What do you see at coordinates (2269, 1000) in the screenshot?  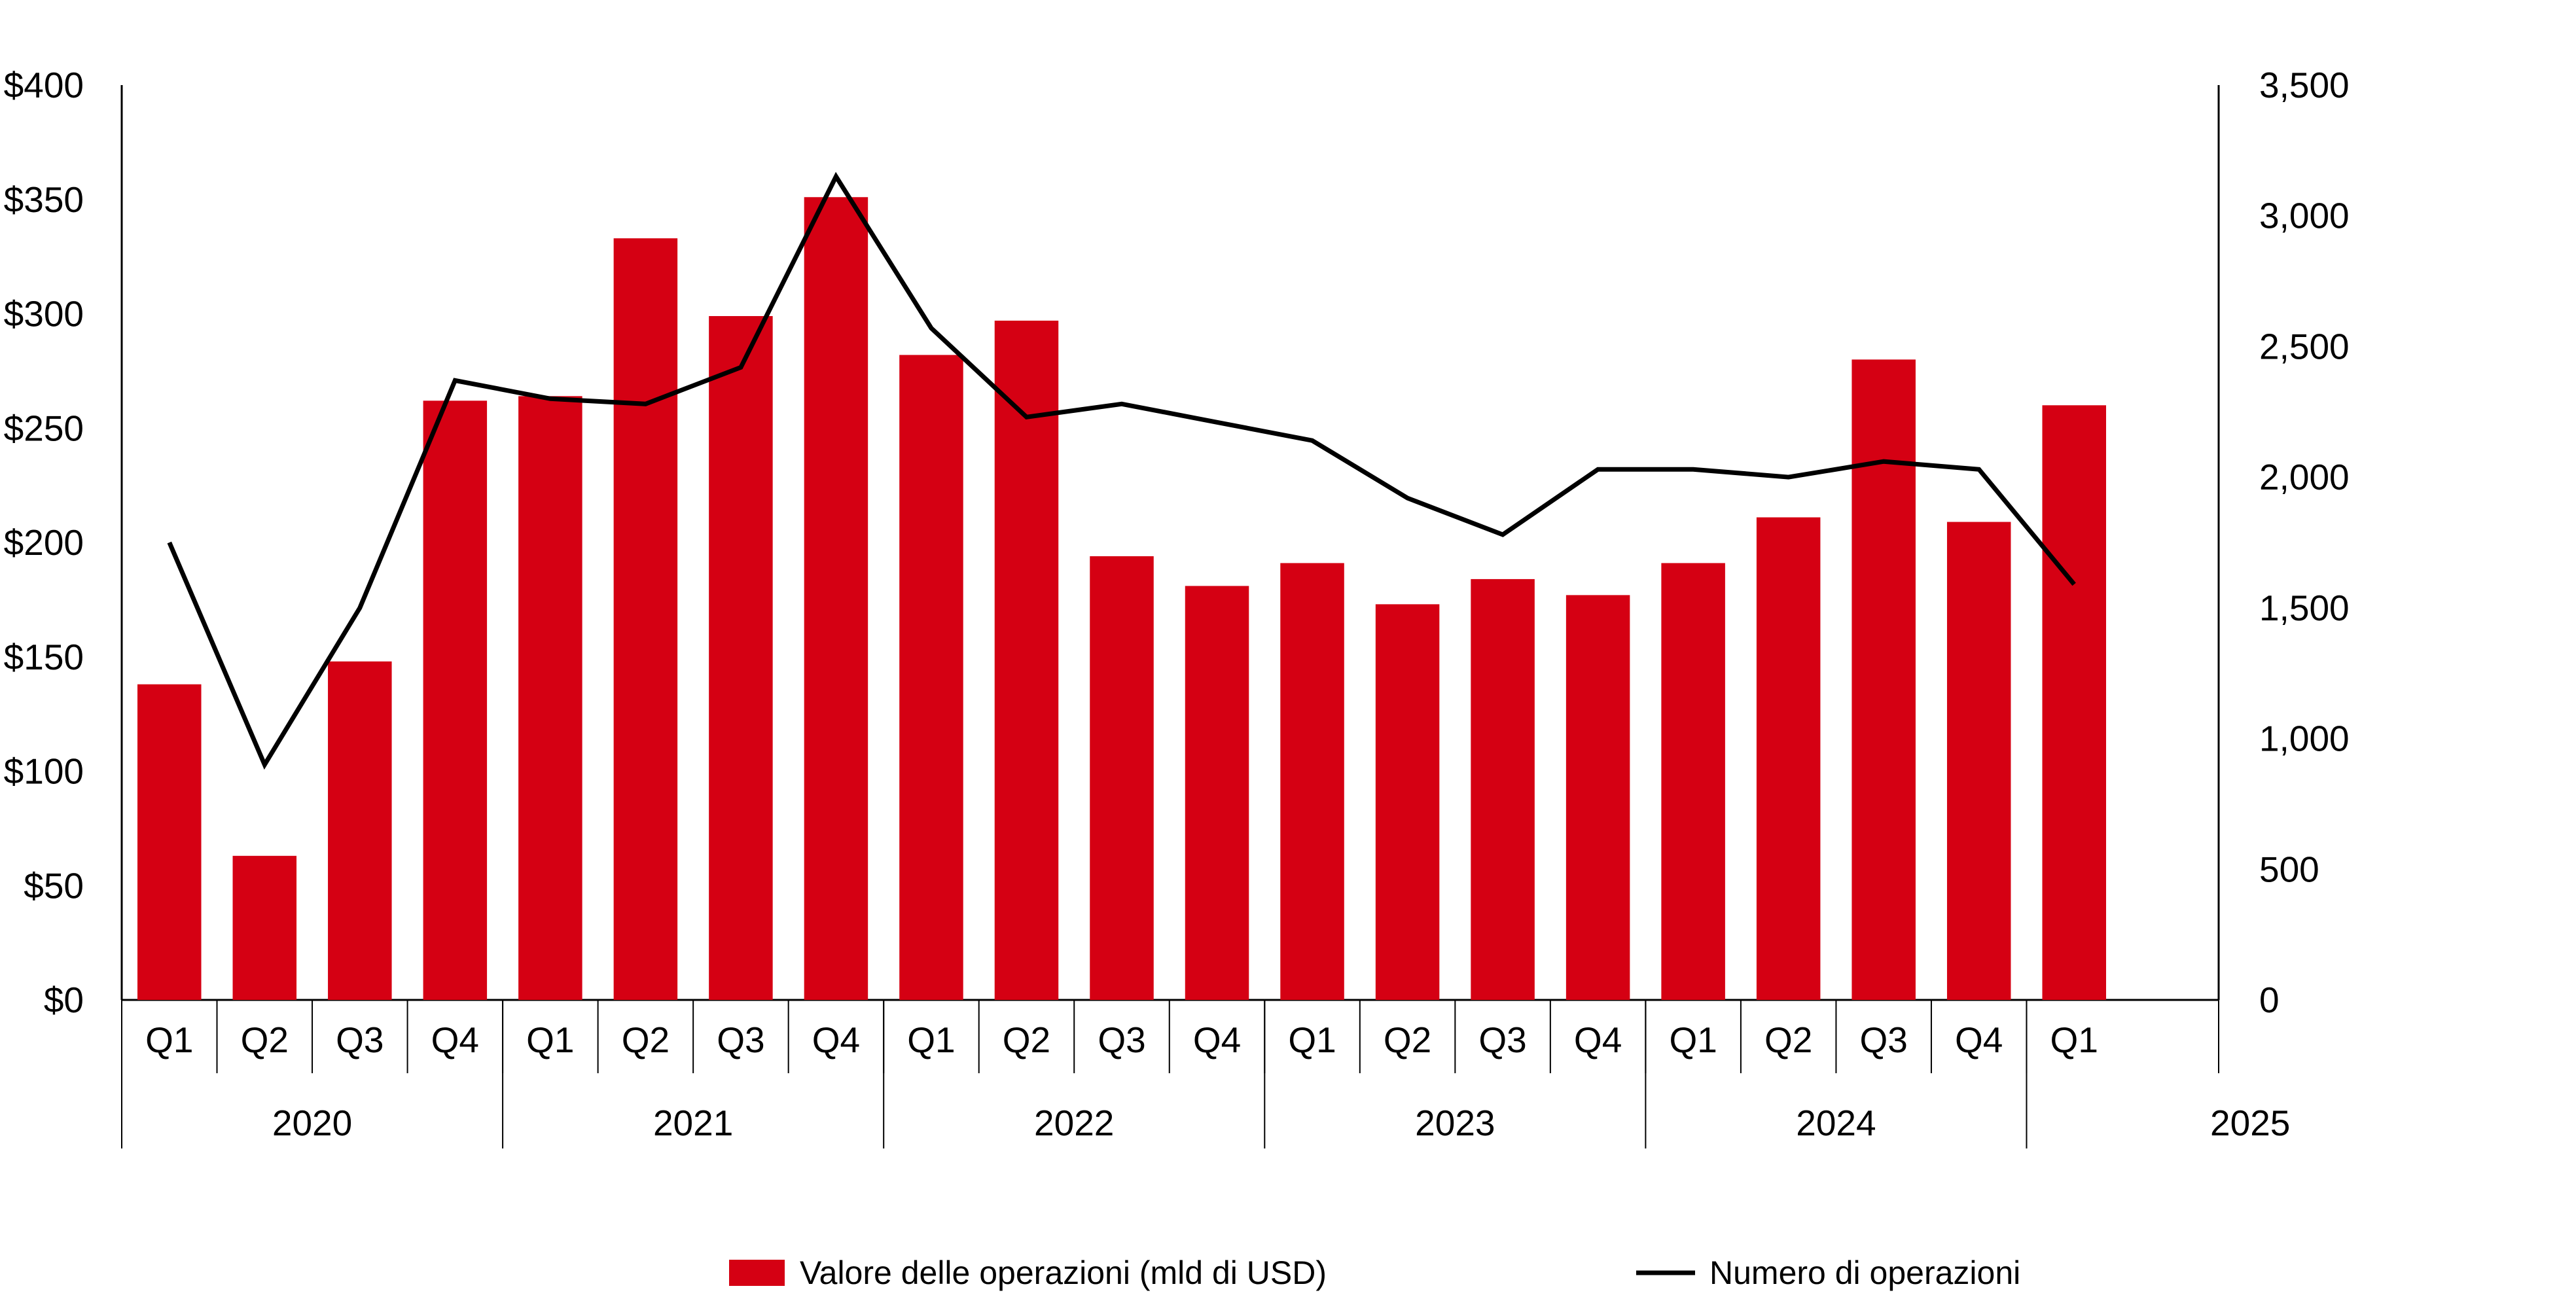 I see `right-tick-label: 0` at bounding box center [2269, 1000].